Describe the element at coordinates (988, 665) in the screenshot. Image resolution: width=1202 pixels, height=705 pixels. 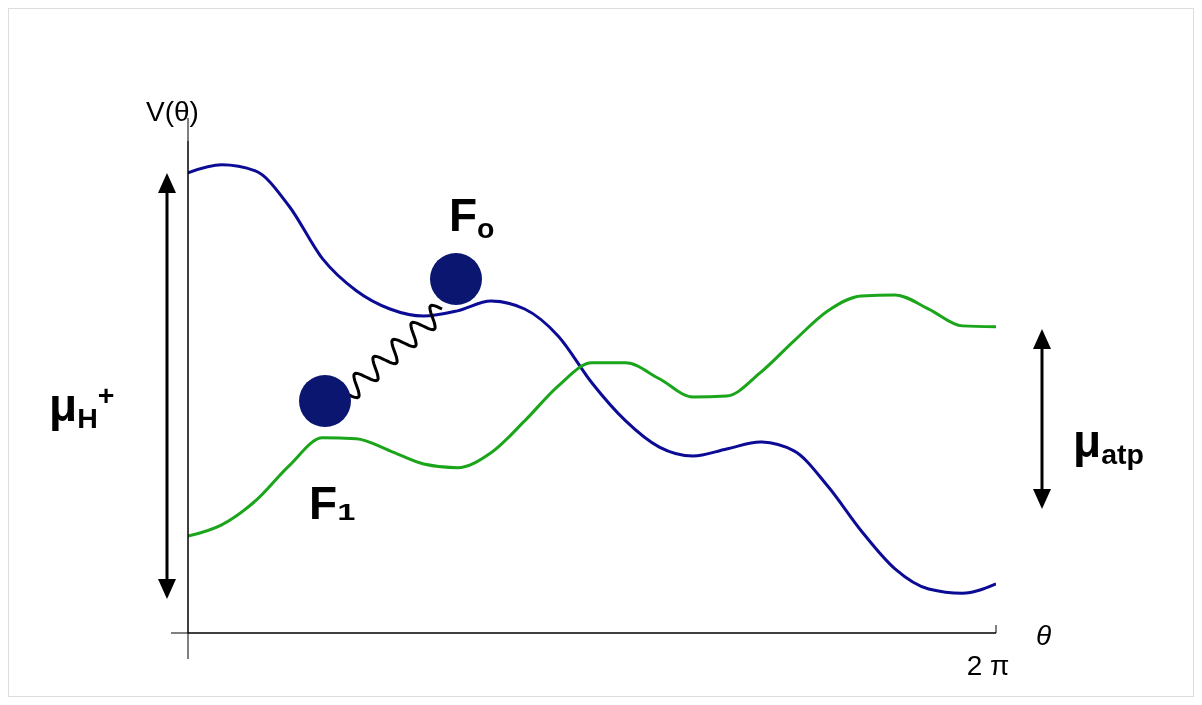
I see `text: 2 π` at that location.